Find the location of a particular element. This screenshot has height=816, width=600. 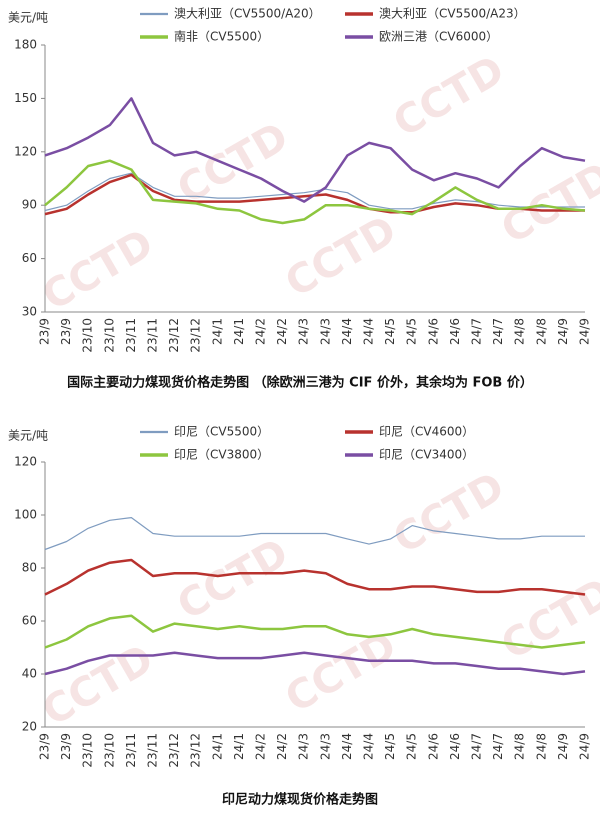

legend-label: 欧洲三港（CV6000） is located at coordinates (438, 37).